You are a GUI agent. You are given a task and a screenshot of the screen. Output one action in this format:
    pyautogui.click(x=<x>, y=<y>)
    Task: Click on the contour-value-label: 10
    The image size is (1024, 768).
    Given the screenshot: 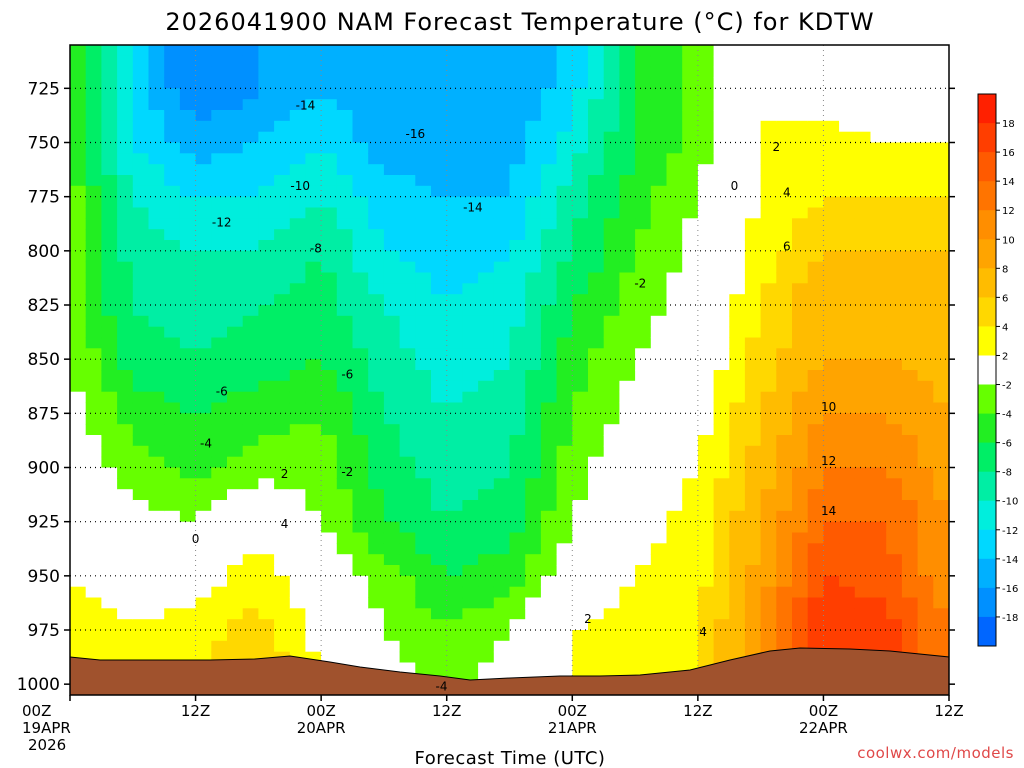 What is the action you would take?
    pyautogui.click(x=828, y=407)
    